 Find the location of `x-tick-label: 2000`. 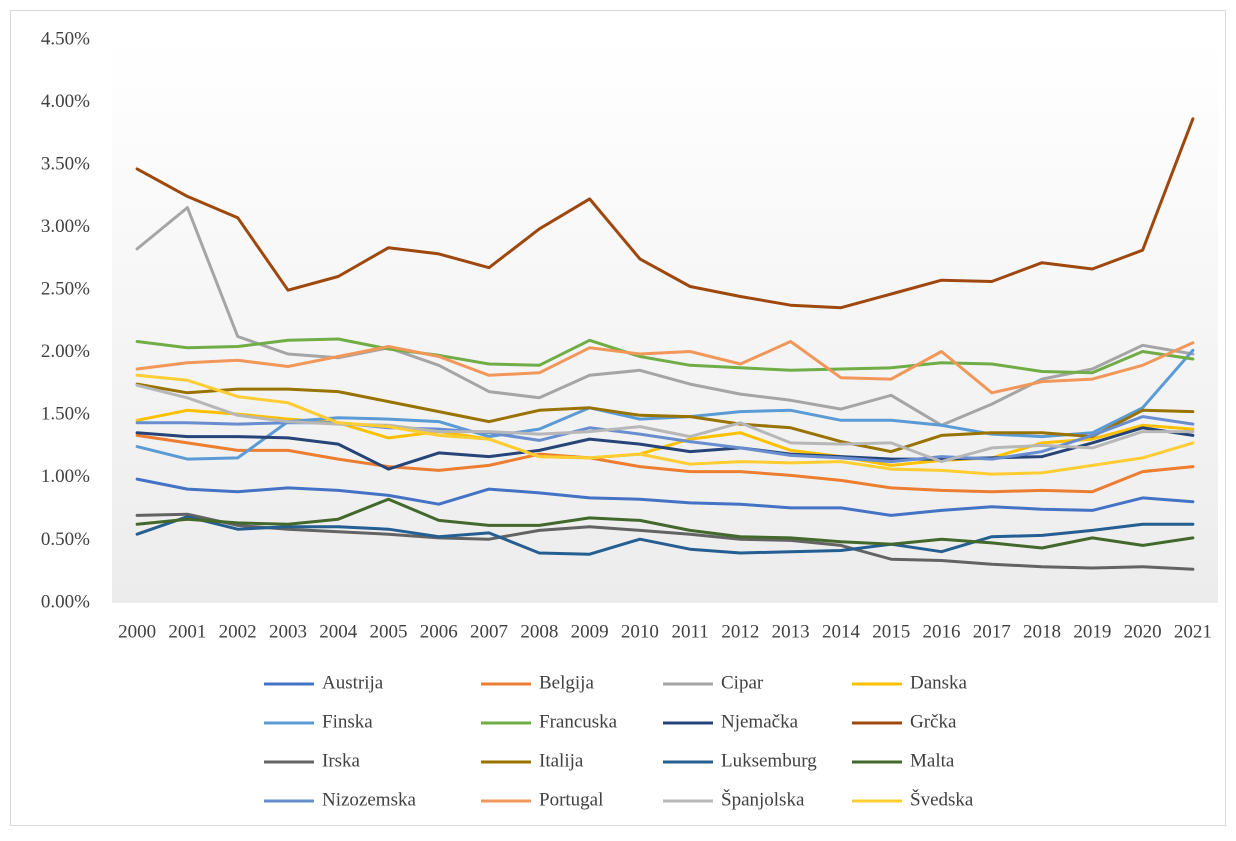

x-tick-label: 2000 is located at coordinates (137, 631).